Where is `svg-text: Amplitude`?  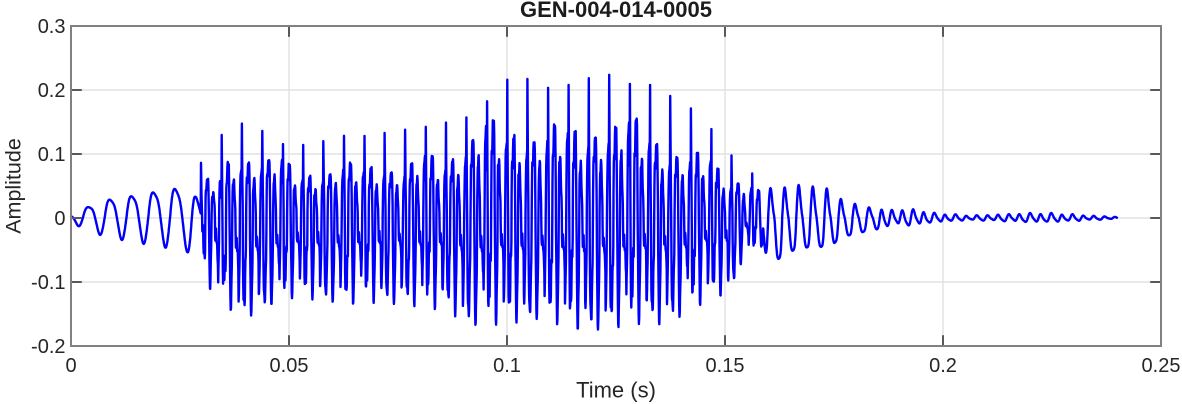
svg-text: Amplitude is located at coordinates (14, 186).